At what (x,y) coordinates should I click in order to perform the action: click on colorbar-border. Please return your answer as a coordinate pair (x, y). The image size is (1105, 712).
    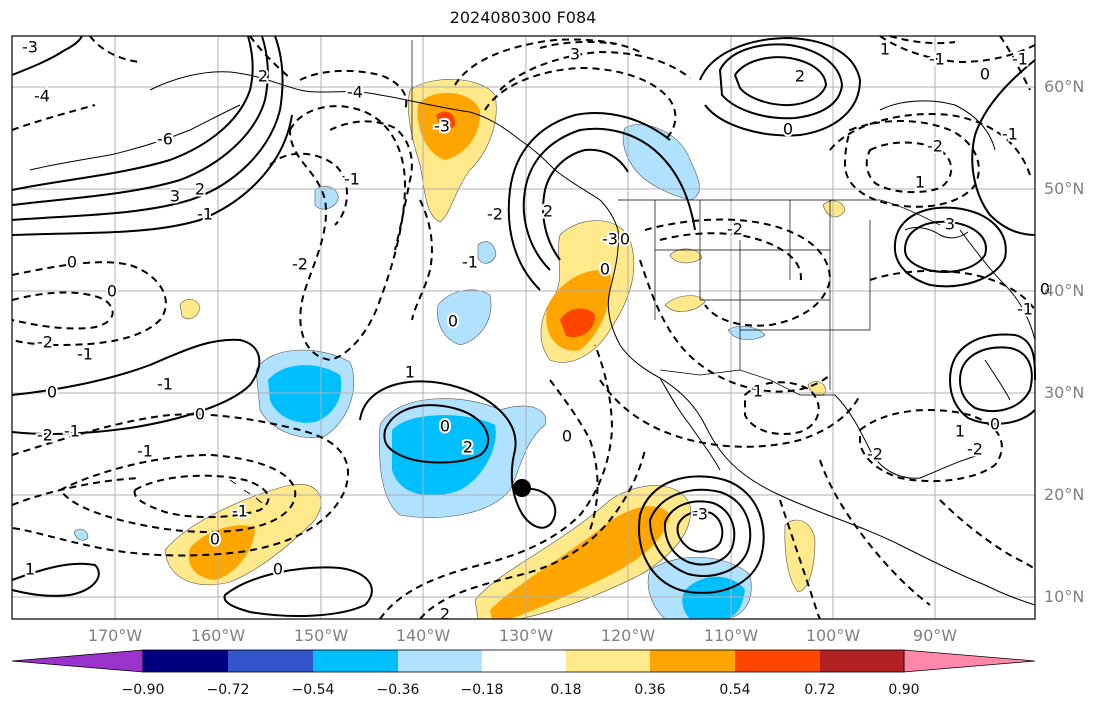
    Looking at the image, I should click on (523, 661).